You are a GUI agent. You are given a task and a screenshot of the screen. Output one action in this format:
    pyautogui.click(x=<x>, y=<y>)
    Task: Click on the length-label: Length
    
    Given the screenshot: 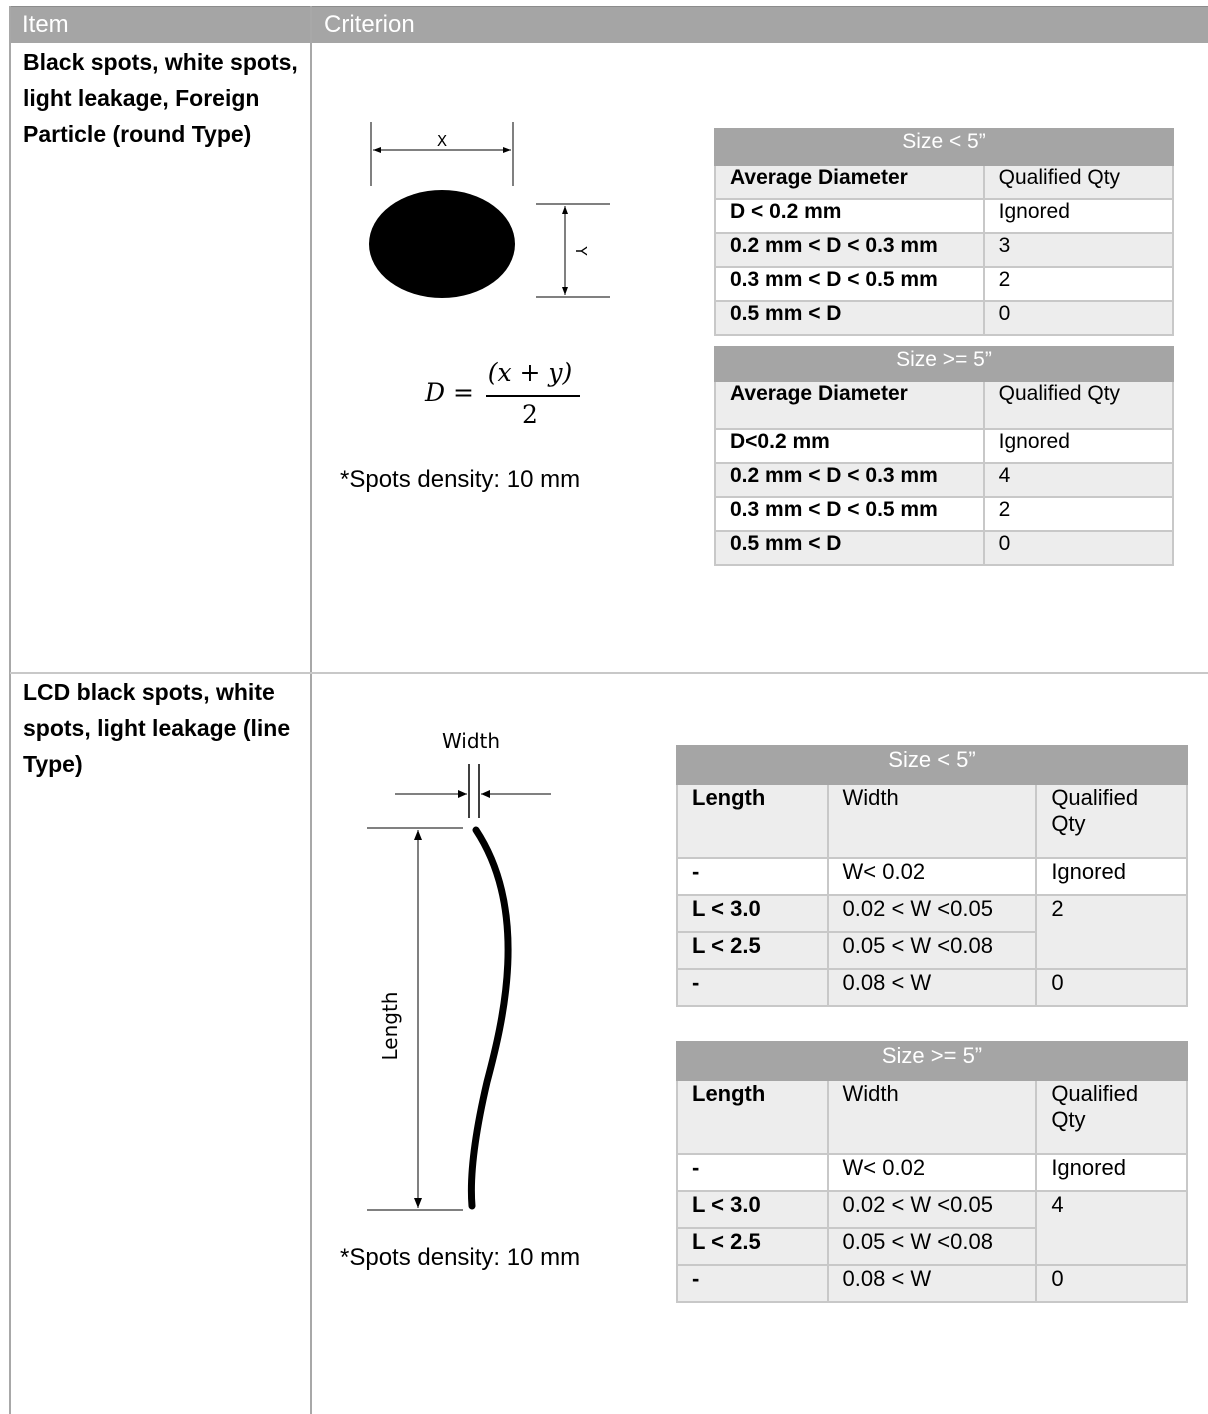 What is the action you would take?
    pyautogui.click(x=390, y=1026)
    